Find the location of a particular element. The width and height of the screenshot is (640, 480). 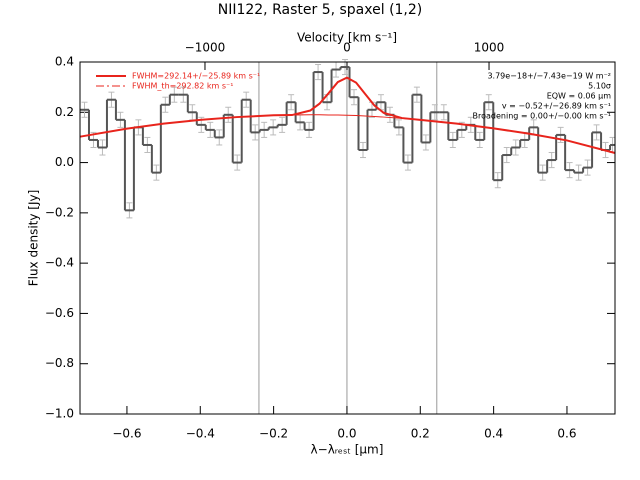

annotation: 5.10σ is located at coordinates (599, 86).